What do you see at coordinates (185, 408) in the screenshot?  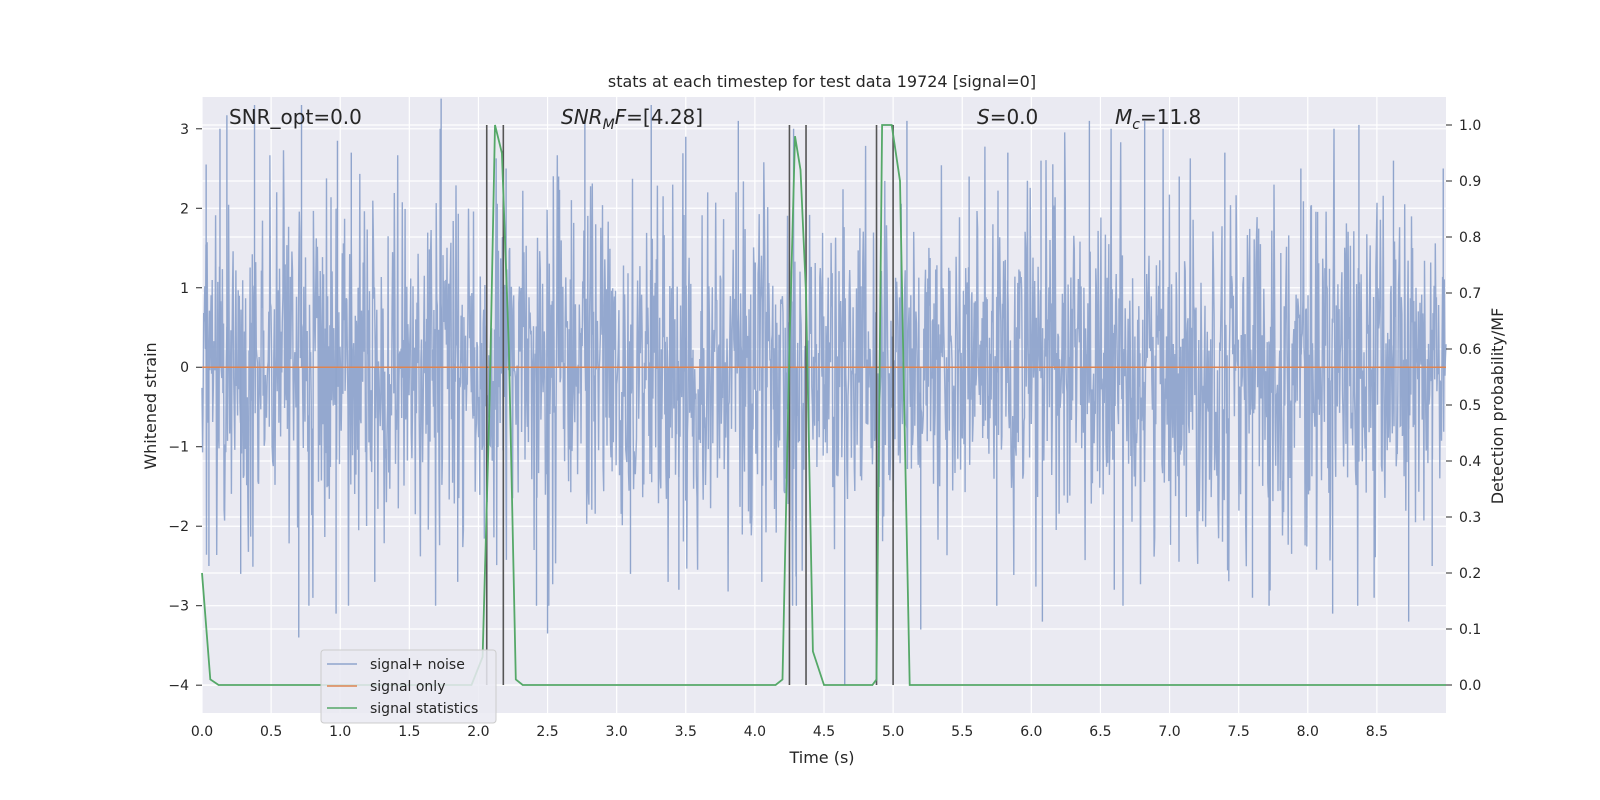 I see `y-axis-ticks: 3 2 1 0 −1 −2 −3 −4` at bounding box center [185, 408].